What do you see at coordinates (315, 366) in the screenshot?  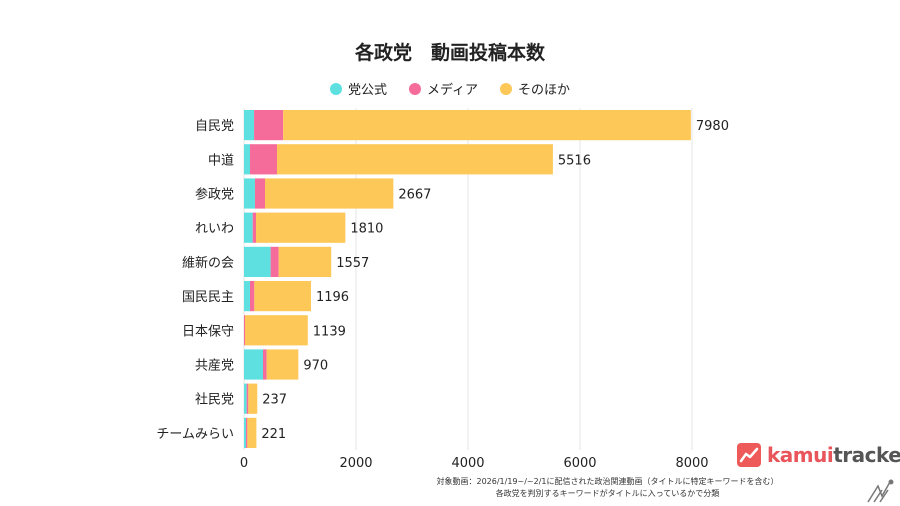 I see `data-label: 970` at bounding box center [315, 366].